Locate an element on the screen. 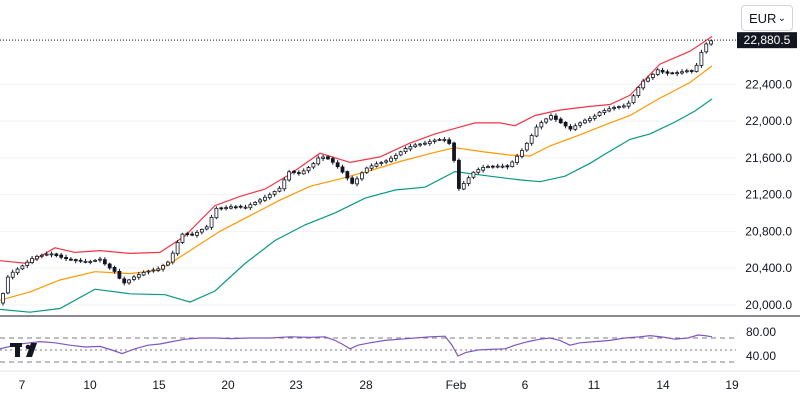 The height and width of the screenshot is (400, 800). currency-selector: EUR ⌄ is located at coordinates (767, 18).